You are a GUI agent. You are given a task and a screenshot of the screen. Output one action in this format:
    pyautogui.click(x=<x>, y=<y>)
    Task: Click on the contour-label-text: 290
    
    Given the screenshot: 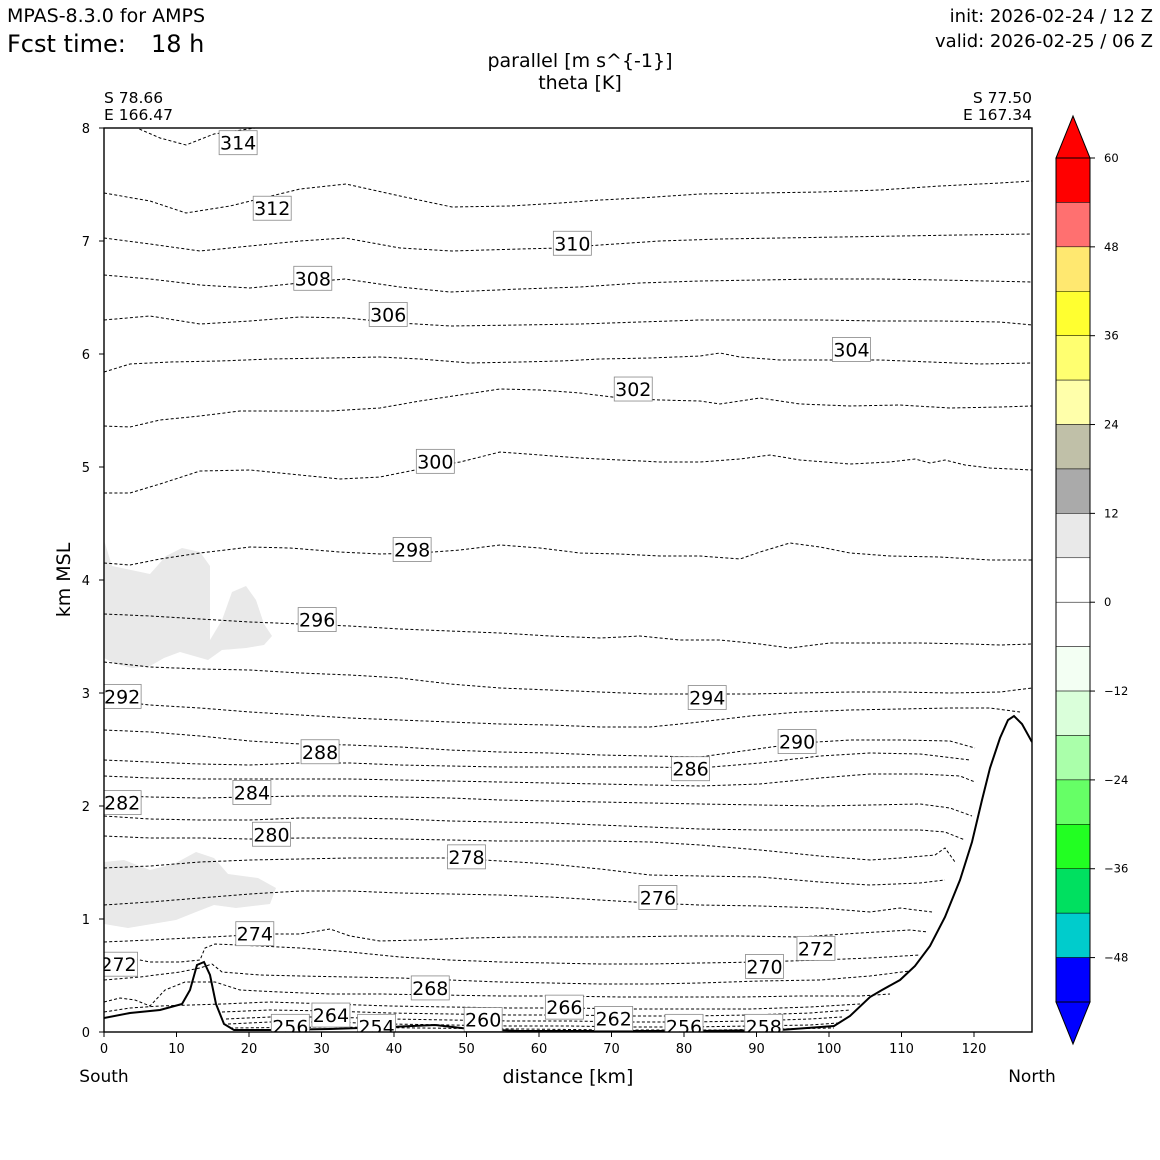 What is the action you would take?
    pyautogui.click(x=797, y=743)
    